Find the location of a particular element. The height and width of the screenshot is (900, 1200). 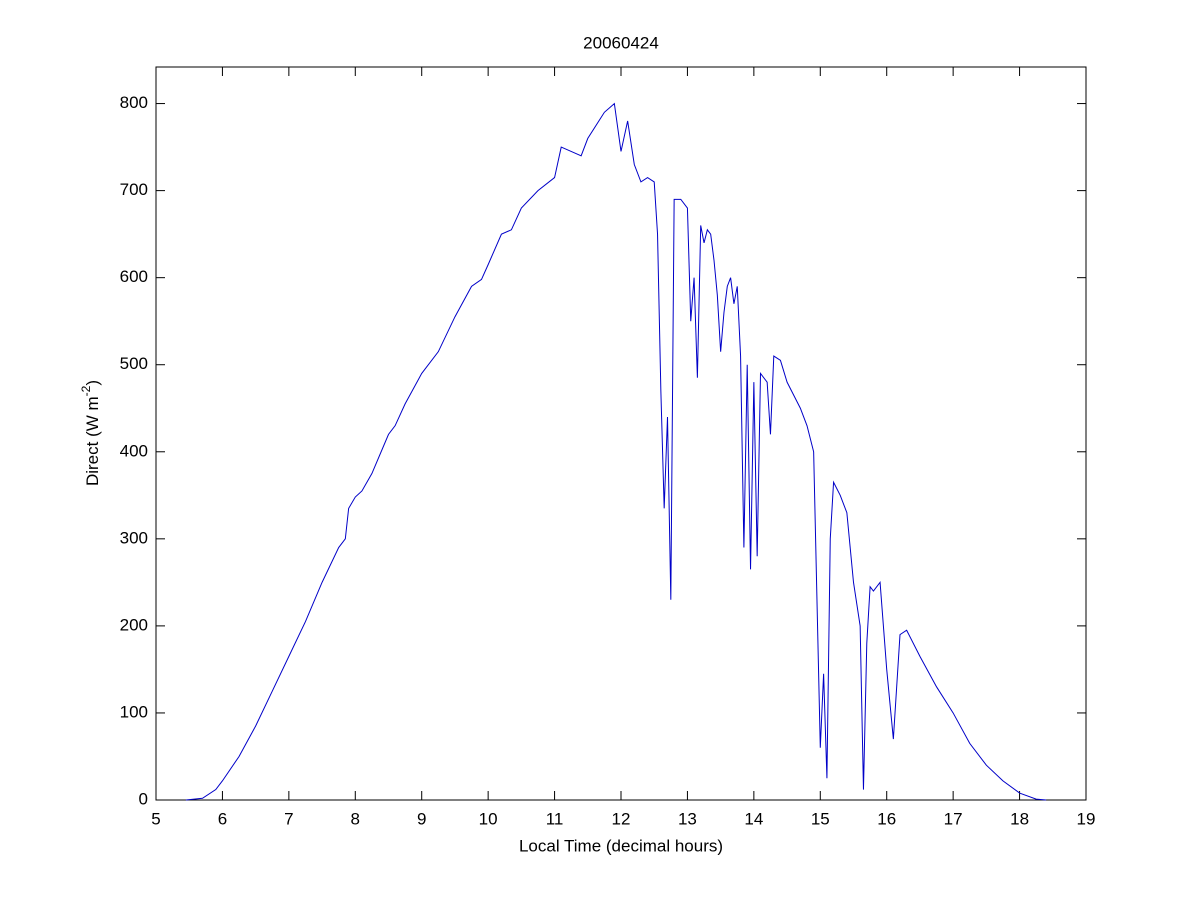

x-tick-label: 9 is located at coordinates (421, 818).